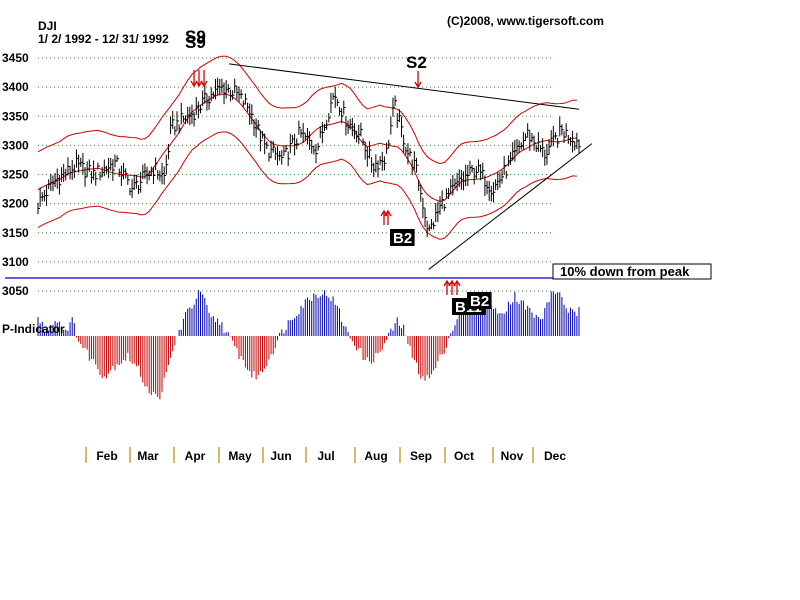 Image resolution: width=800 pixels, height=600 pixels. Describe the element at coordinates (307, 185) in the screenshot. I see `lower-band-line` at that location.